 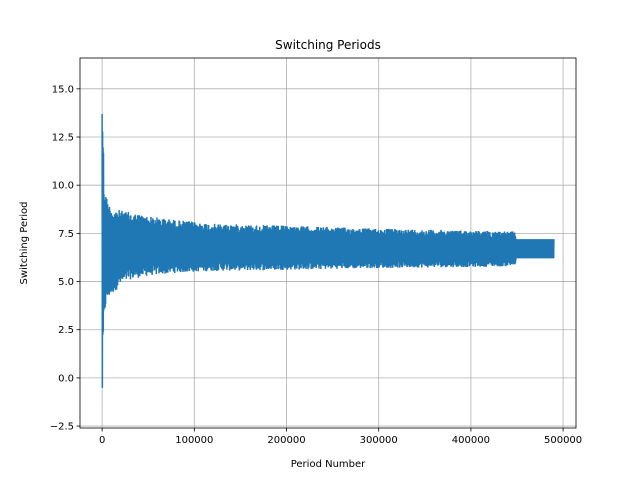 What do you see at coordinates (66, 282) in the screenshot?
I see `y-tick-label: 5.0` at bounding box center [66, 282].